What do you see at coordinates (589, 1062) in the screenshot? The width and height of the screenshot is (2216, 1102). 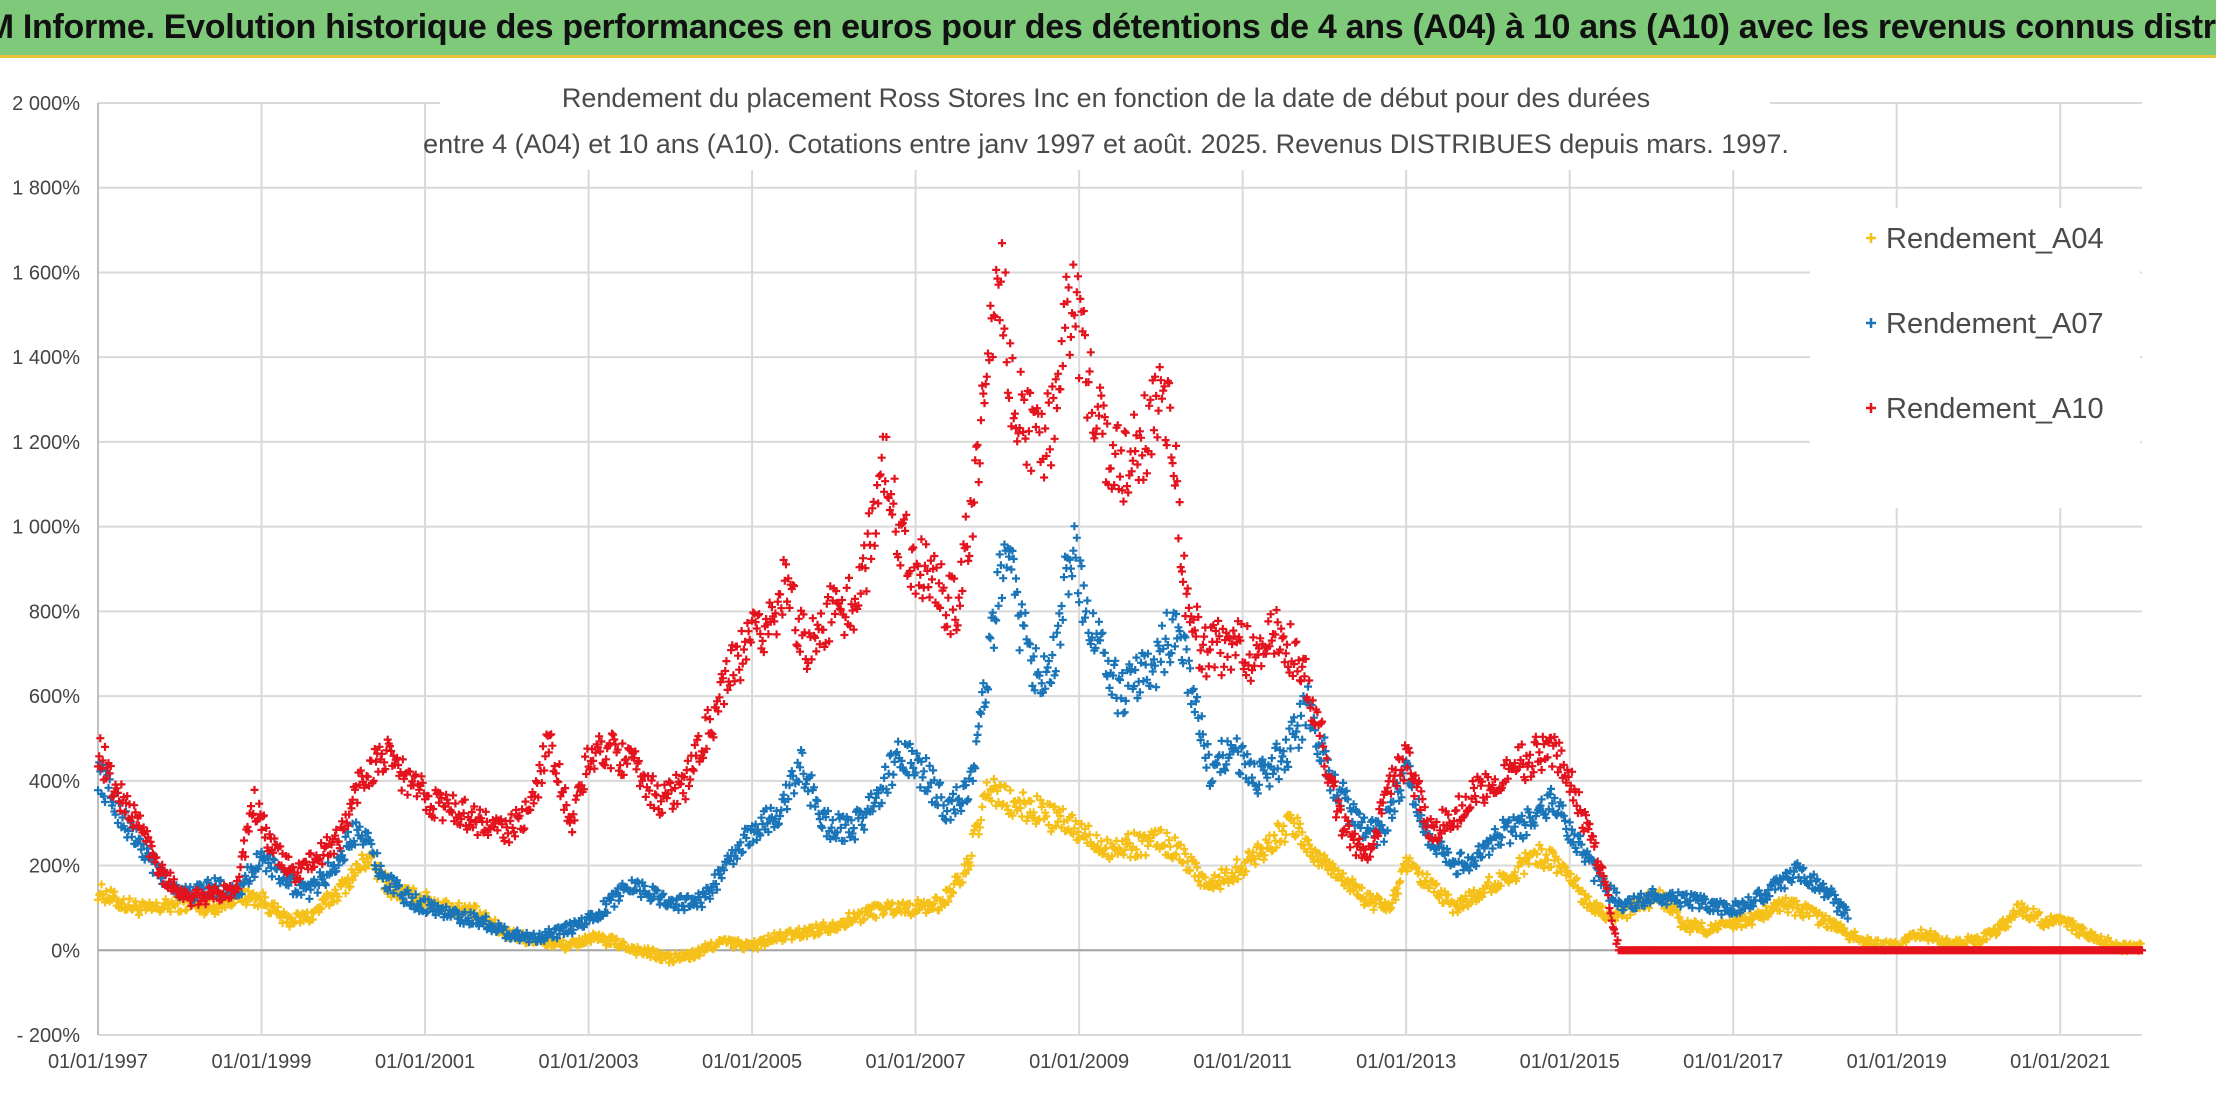 I see `x-tick-label: 01/01/2003` at bounding box center [589, 1062].